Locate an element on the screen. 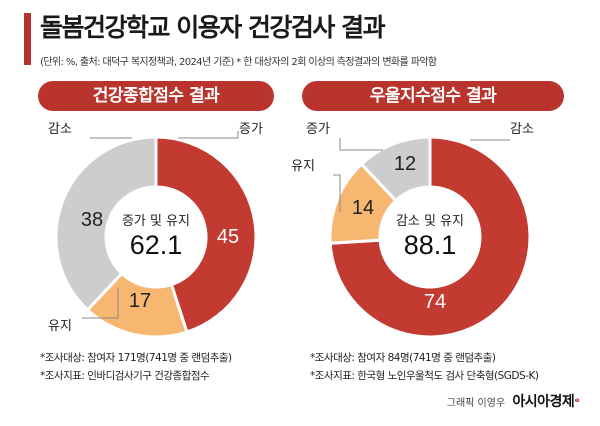 This screenshot has width=600, height=426. chart-2-title: 우울지수점수 결과 is located at coordinates (433, 96).